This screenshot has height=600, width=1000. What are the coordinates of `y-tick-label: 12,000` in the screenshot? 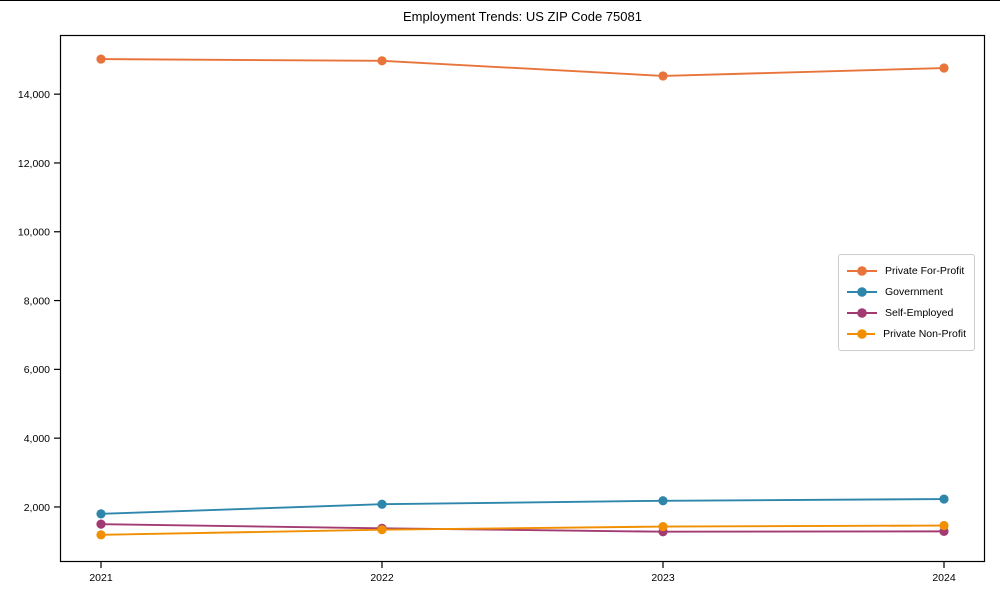 It's located at (34, 164).